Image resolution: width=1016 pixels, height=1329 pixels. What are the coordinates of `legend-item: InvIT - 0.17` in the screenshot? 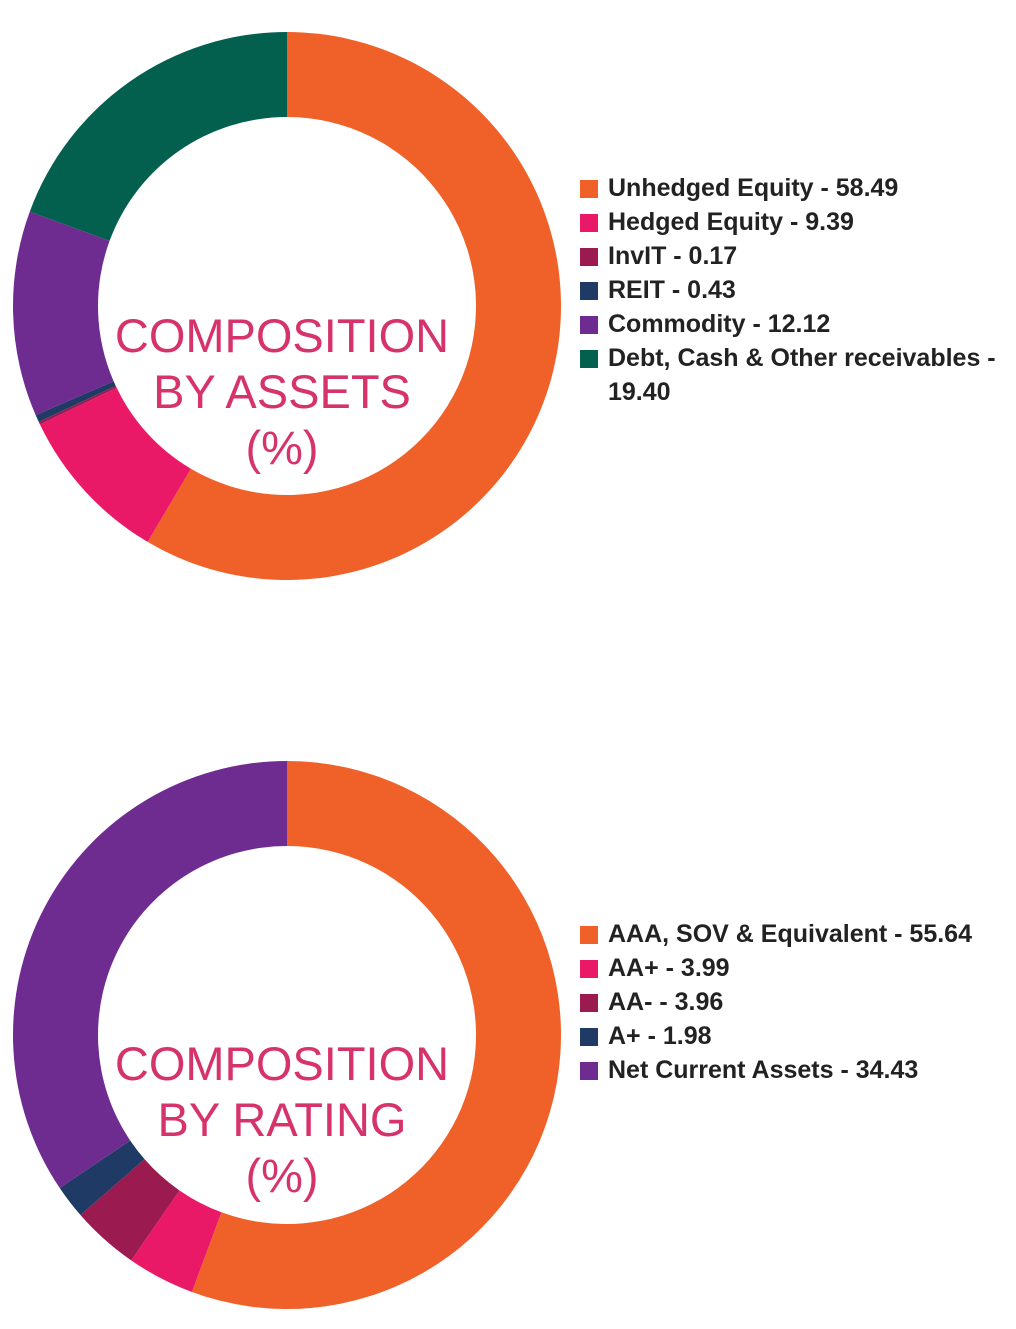 It's located at (798, 256).